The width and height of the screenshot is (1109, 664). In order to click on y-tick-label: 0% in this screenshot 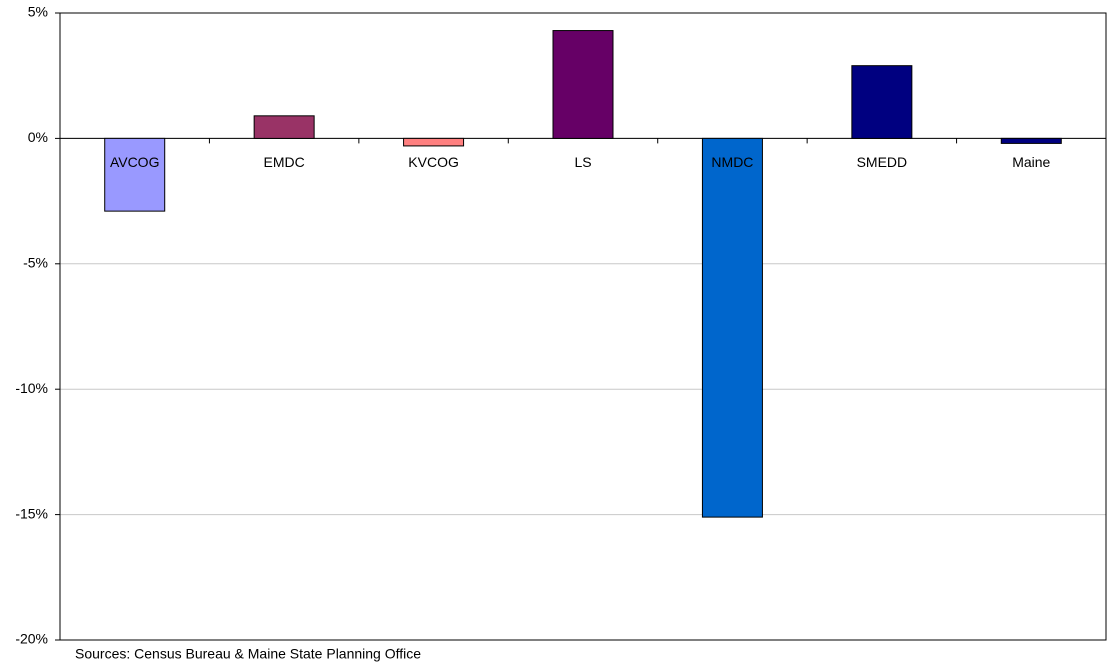, I will do `click(38, 137)`.